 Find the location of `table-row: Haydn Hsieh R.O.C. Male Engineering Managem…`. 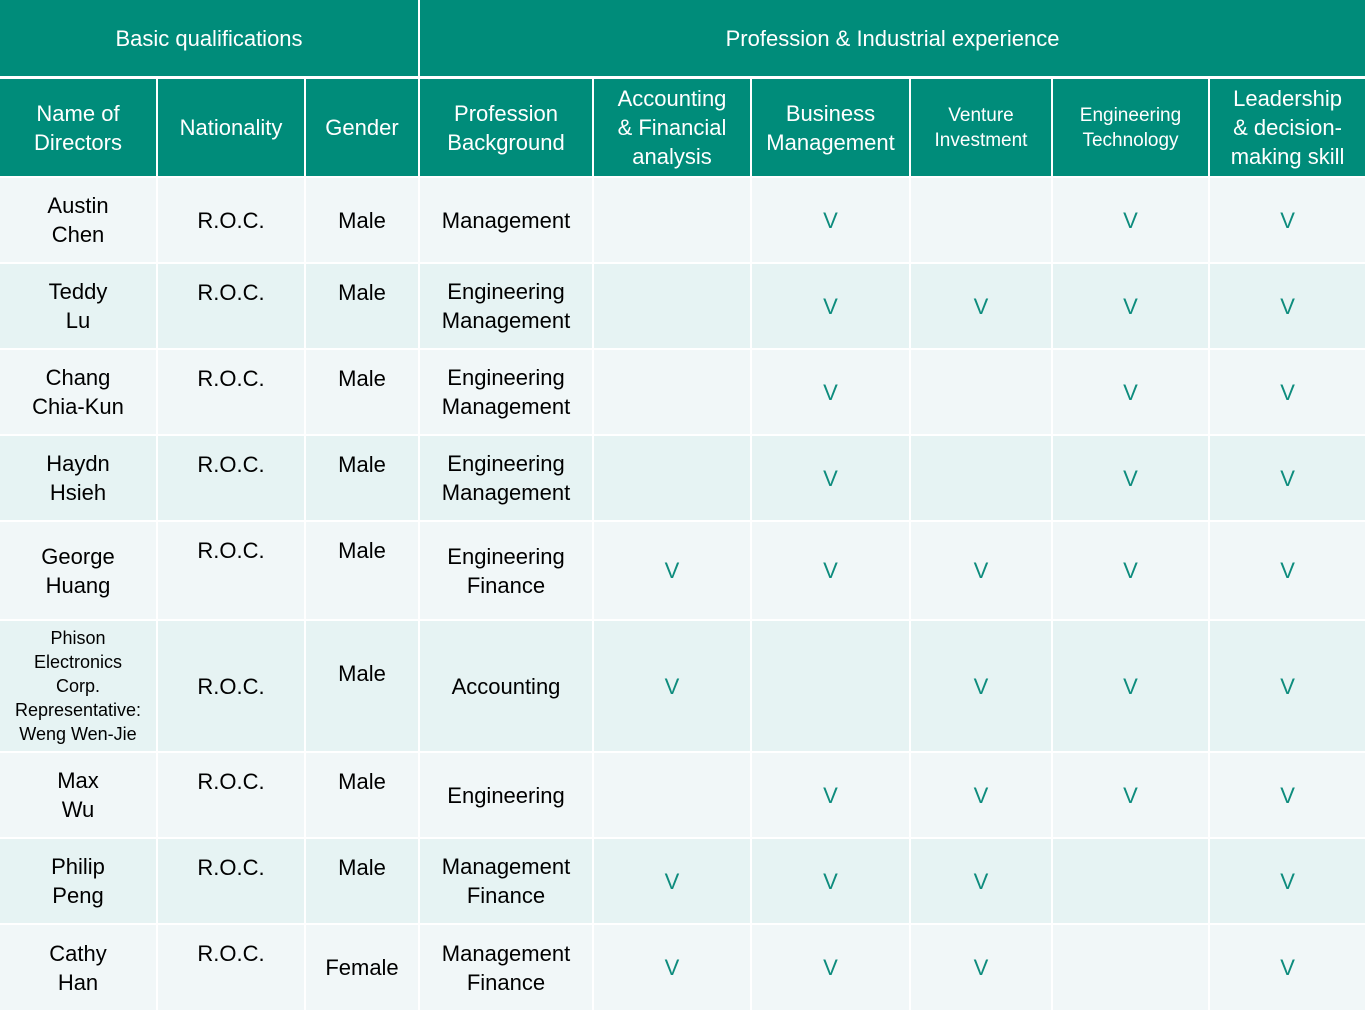

table-row: Haydn Hsieh R.O.C. Male Engineering Managem… is located at coordinates (682, 477).